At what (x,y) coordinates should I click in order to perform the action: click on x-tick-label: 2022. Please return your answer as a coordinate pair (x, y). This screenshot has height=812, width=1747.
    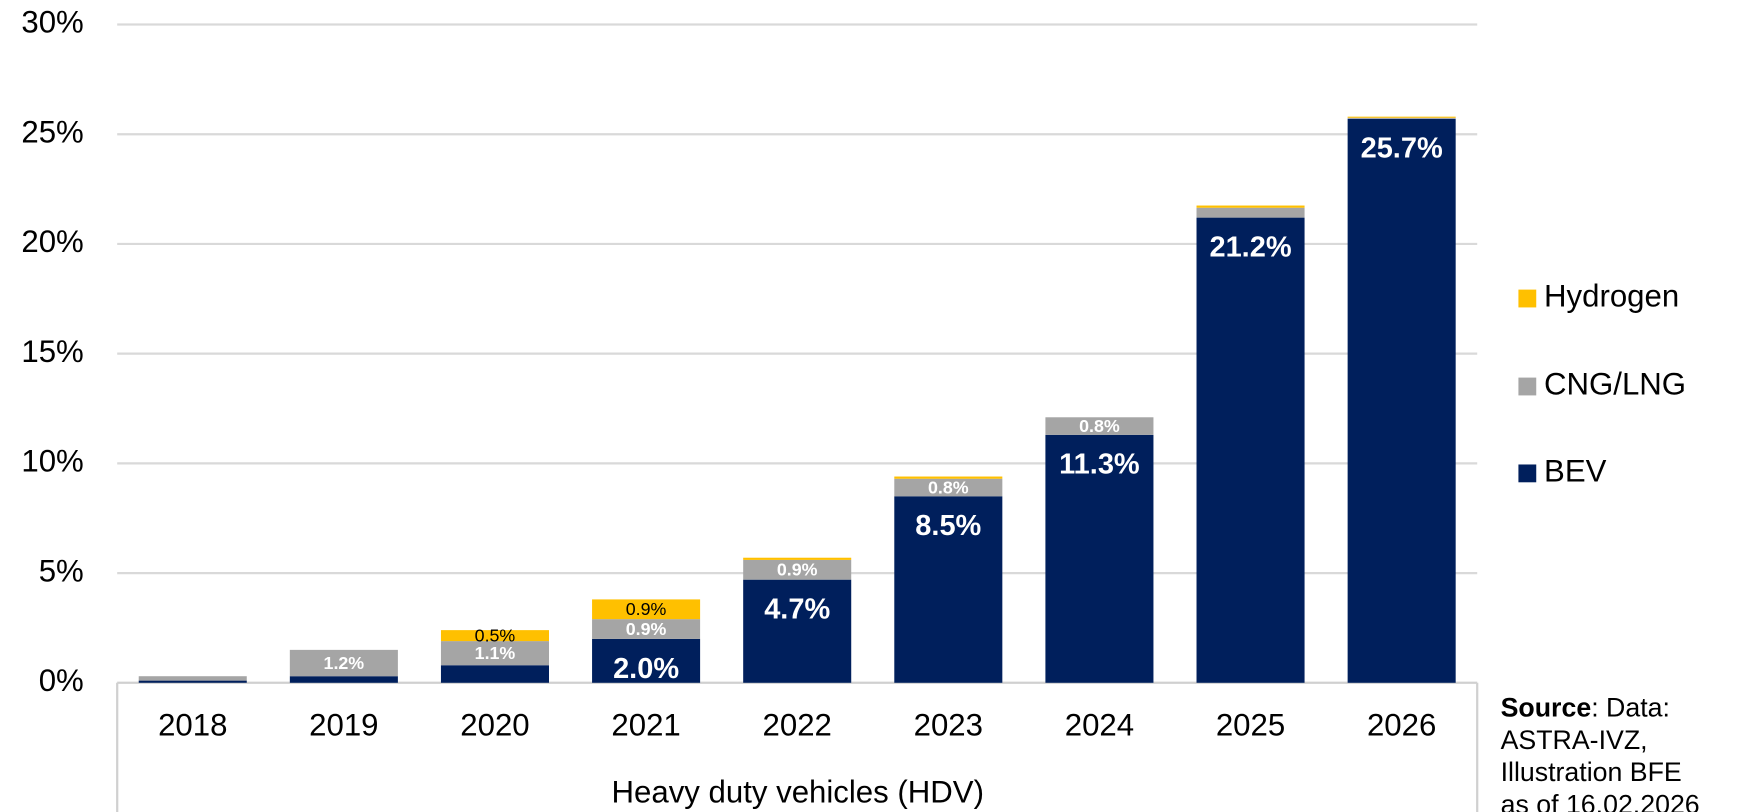
    Looking at the image, I should click on (797, 725).